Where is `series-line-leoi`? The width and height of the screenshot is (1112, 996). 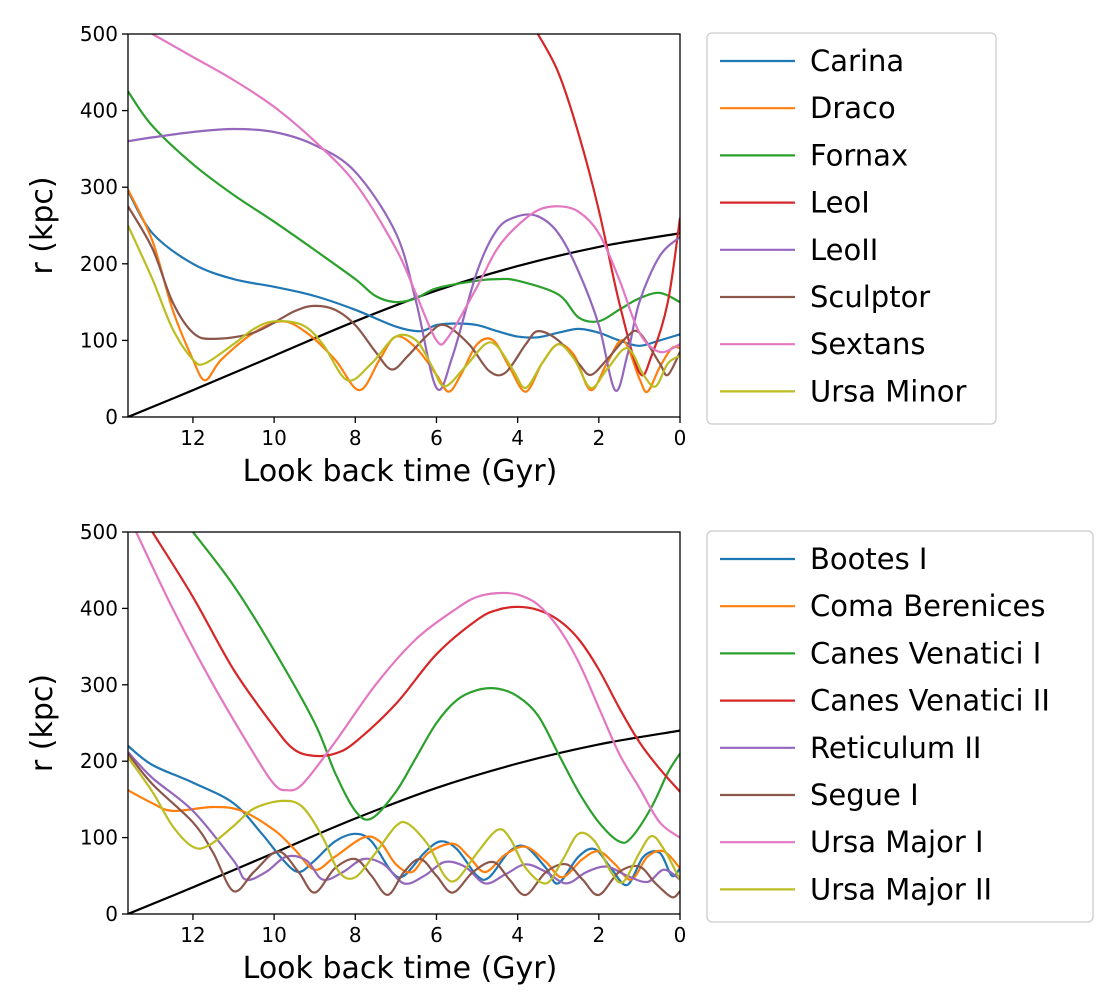 series-line-leoi is located at coordinates (608, 205).